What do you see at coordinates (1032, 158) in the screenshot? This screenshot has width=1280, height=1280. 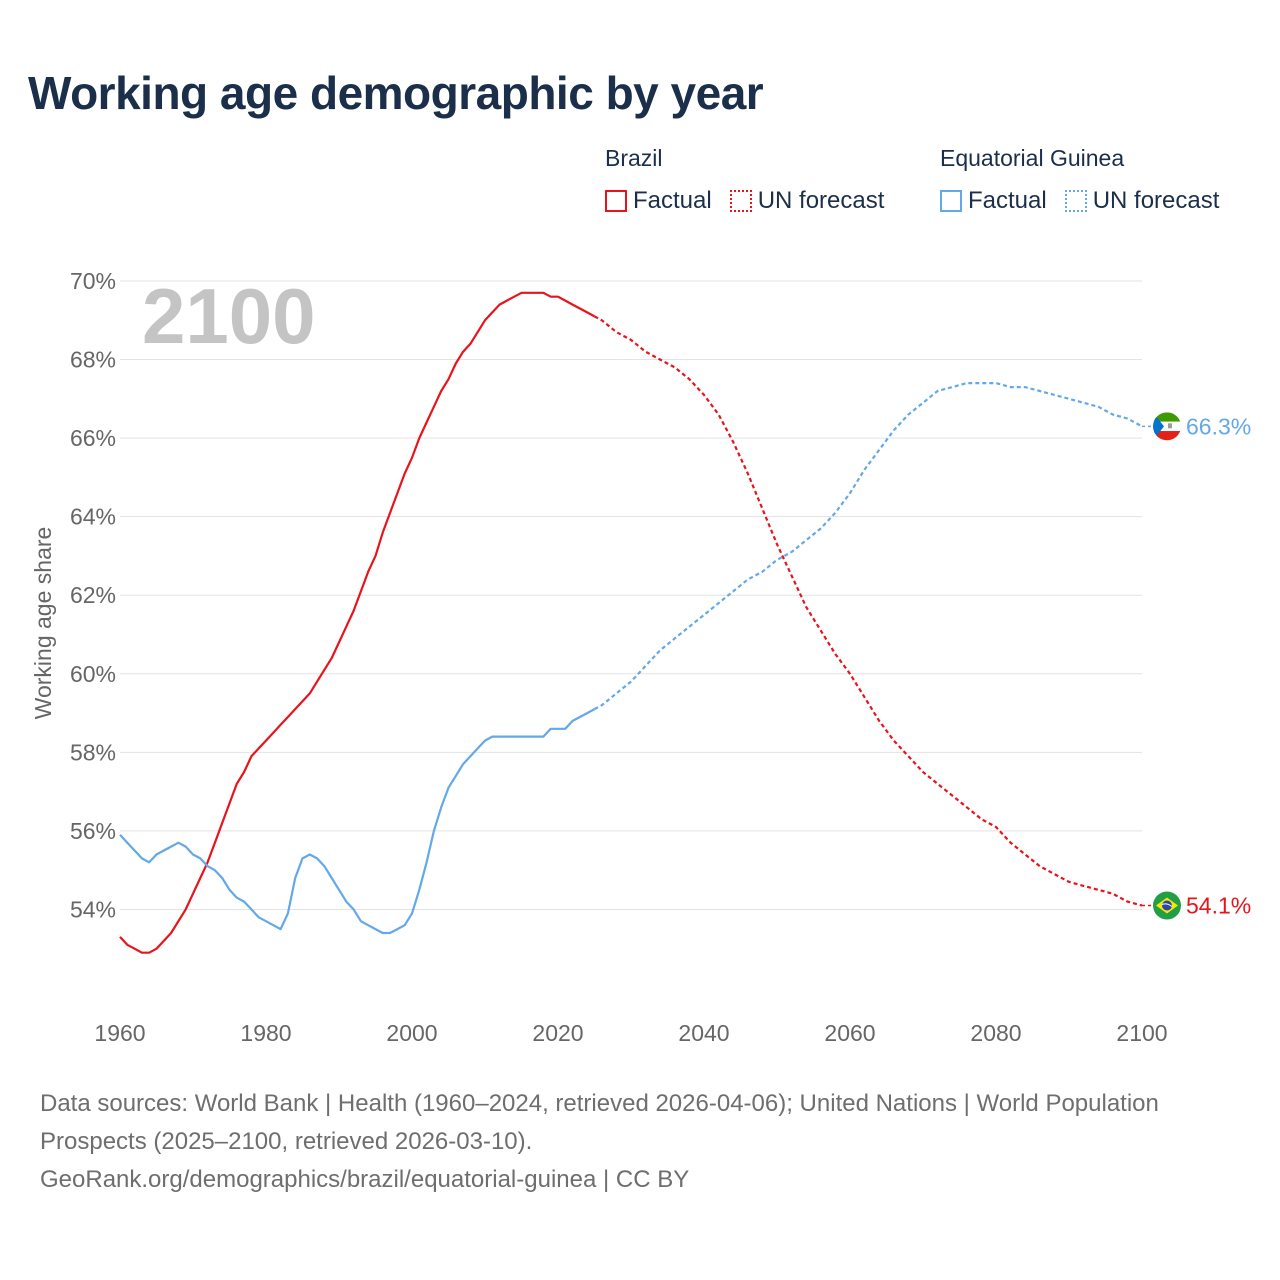 I see `legend-heading-equatorial-guinea: Equatorial Guinea` at bounding box center [1032, 158].